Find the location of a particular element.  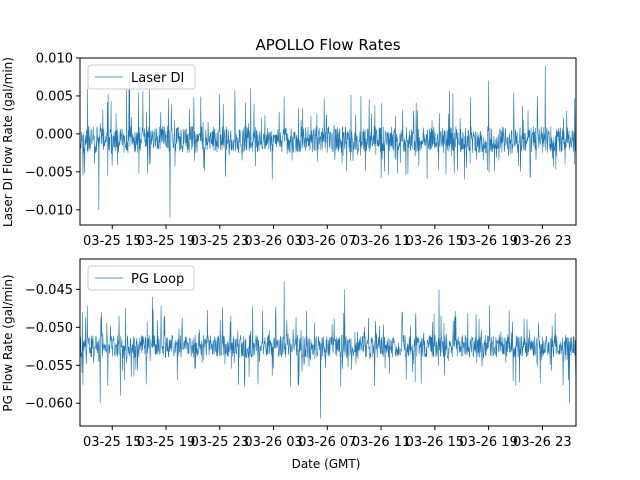

laser-di-x-tick-label: 03-25 23 is located at coordinates (220, 241).